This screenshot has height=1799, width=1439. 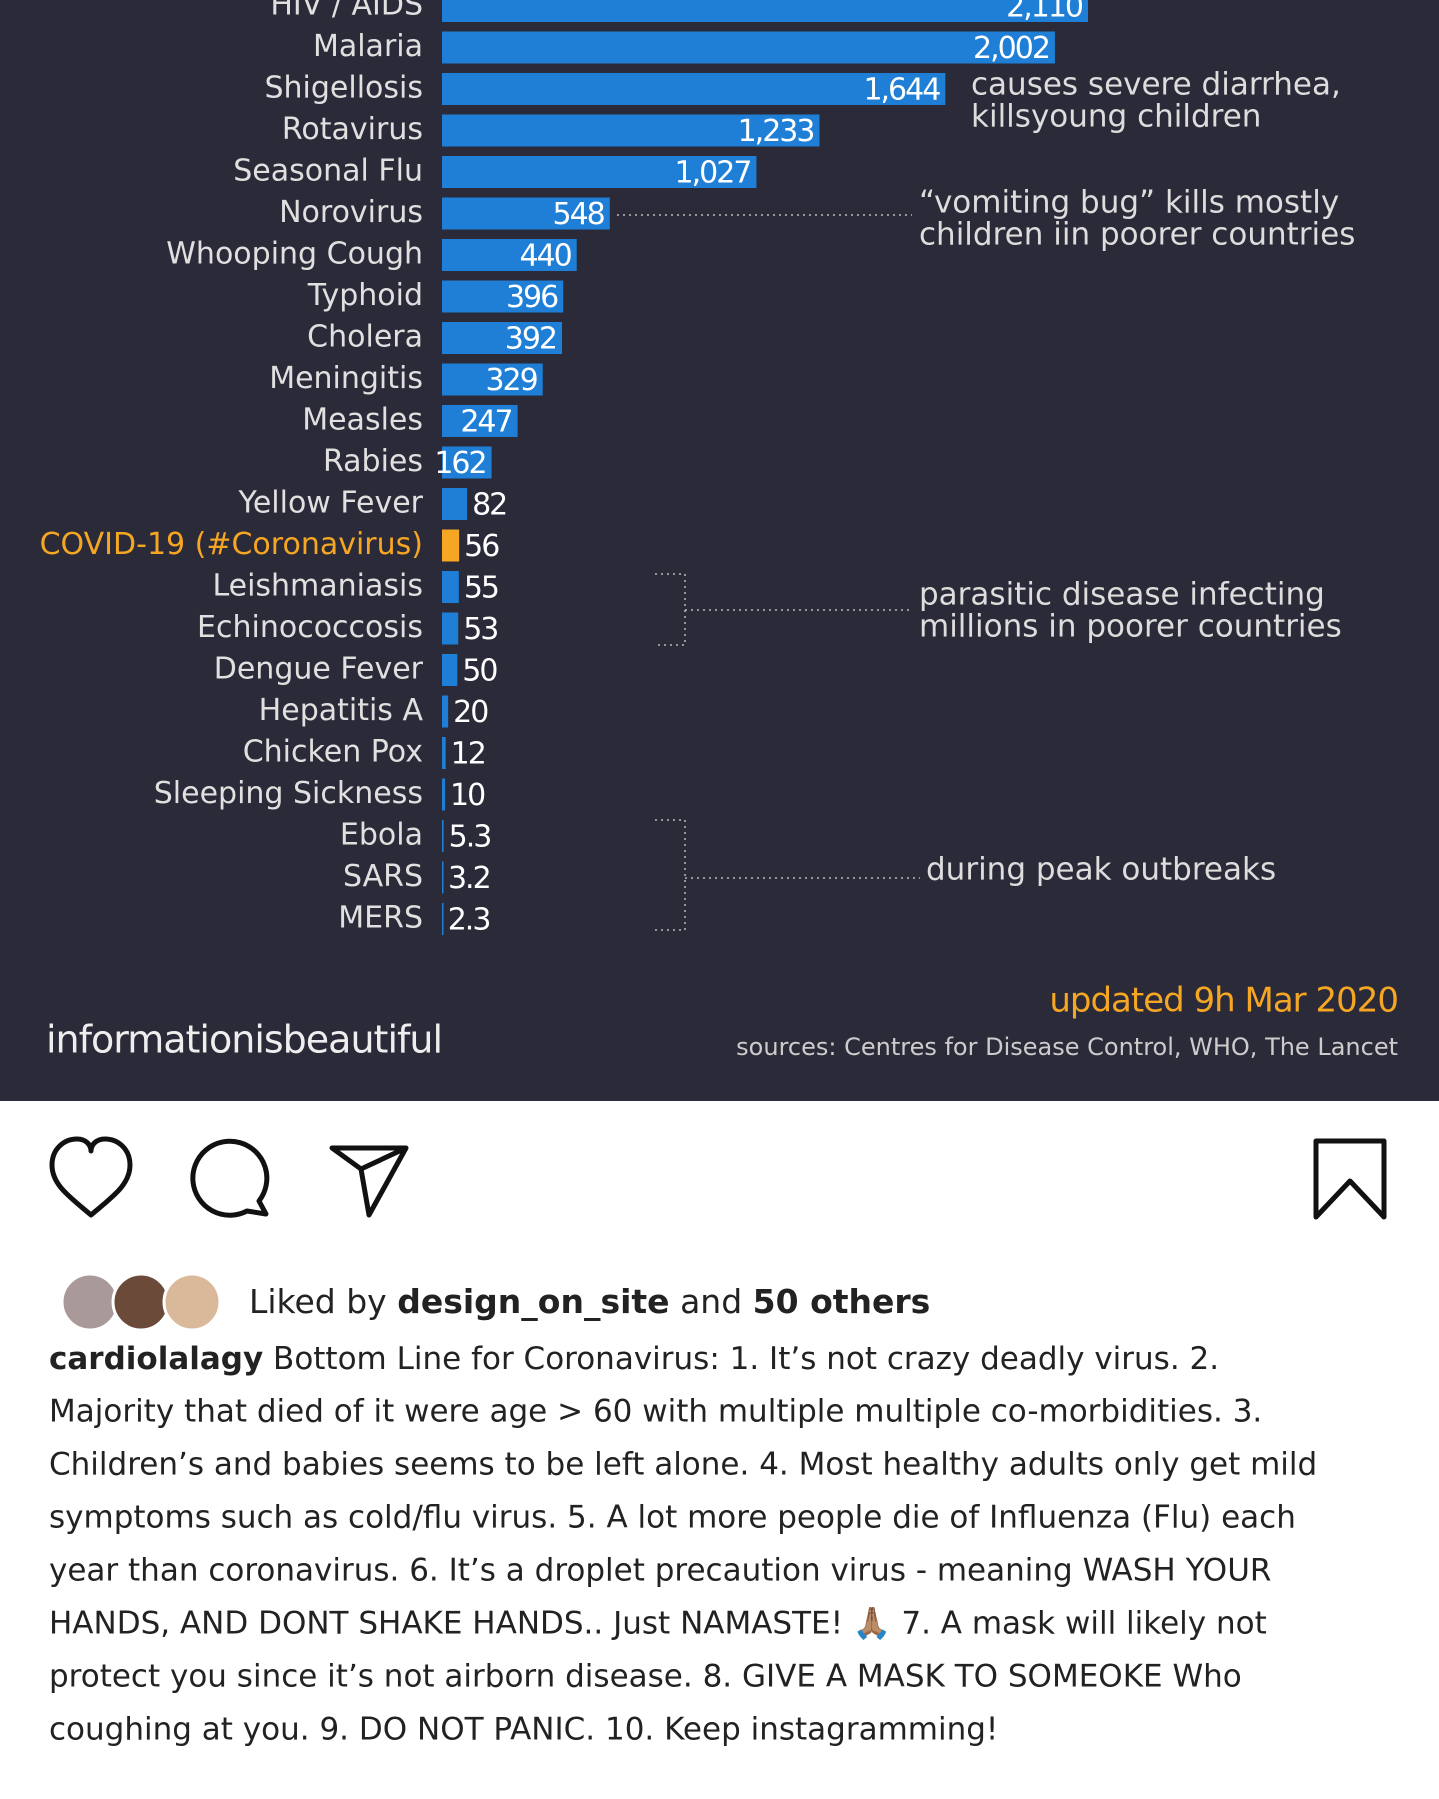 What do you see at coordinates (481, 588) in the screenshot?
I see `value-label: 55` at bounding box center [481, 588].